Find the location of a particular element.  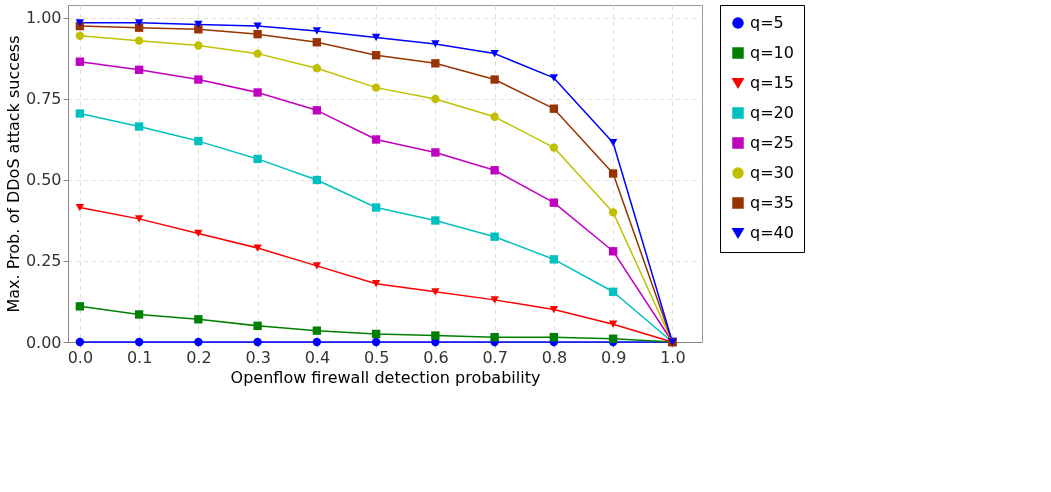

x-tick-label: 0.3 is located at coordinates (258, 357).